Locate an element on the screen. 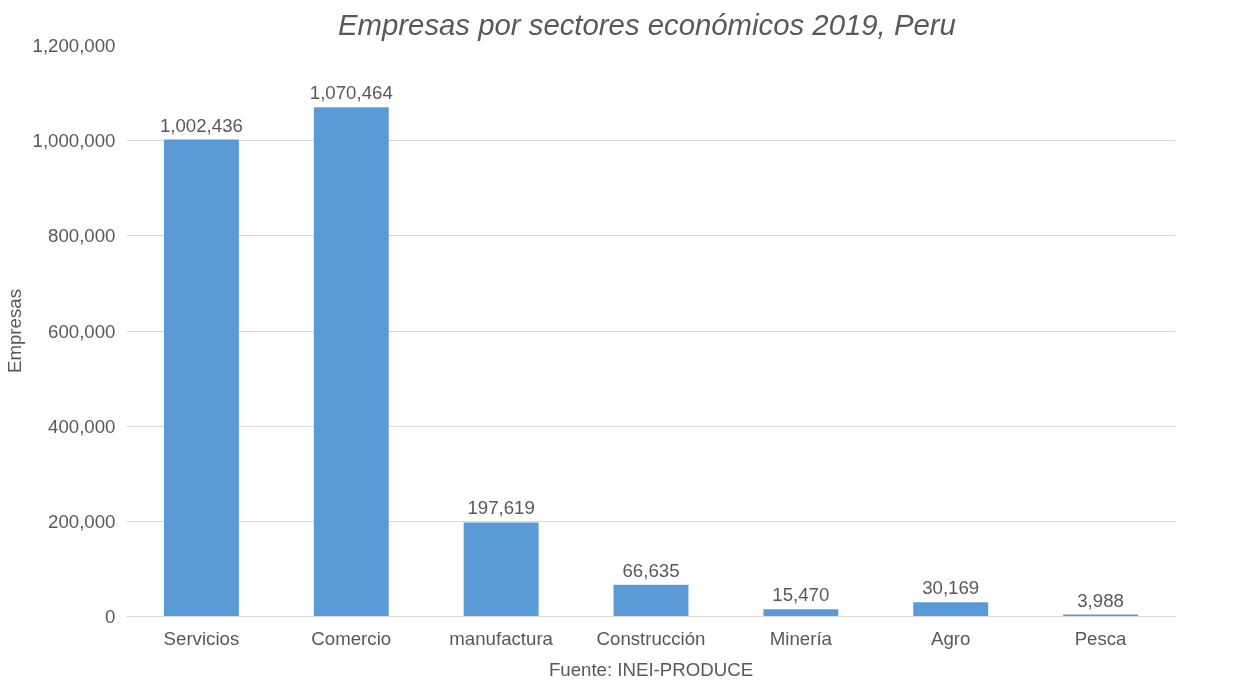 This screenshot has width=1235, height=694. data-label: 197,619 is located at coordinates (501, 508).